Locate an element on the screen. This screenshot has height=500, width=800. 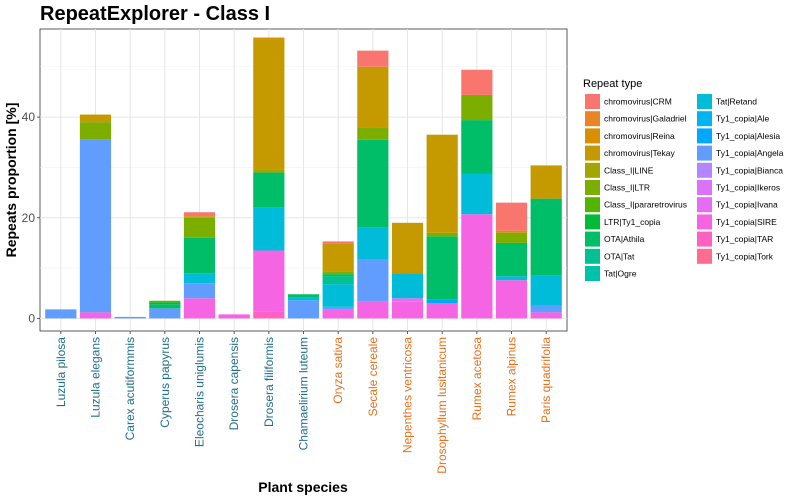
chart-title: RepeatExplorer - Class I is located at coordinates (155, 14).